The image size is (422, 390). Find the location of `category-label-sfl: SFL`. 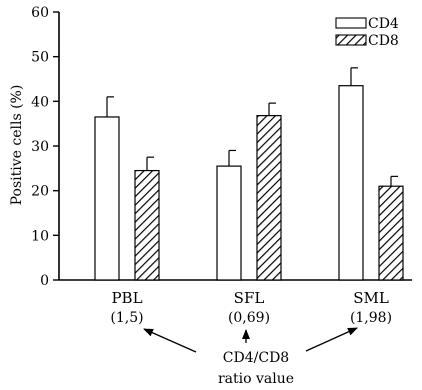

category-label-sfl: SFL is located at coordinates (249, 298).